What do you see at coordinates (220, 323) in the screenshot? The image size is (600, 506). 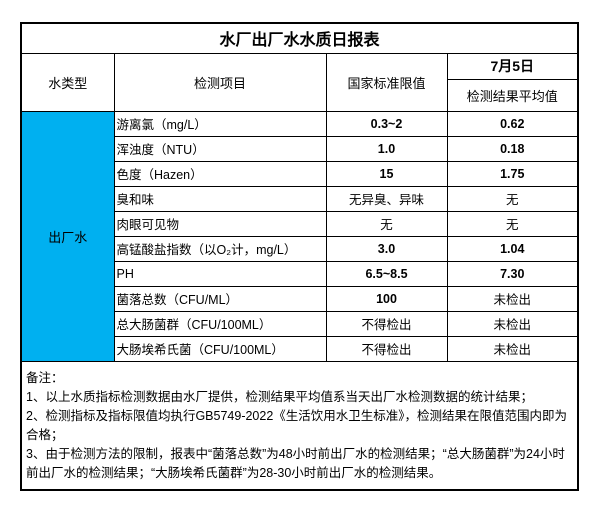 I see `item-cell: 总大肠菌群（CFU/100ML）` at bounding box center [220, 323].